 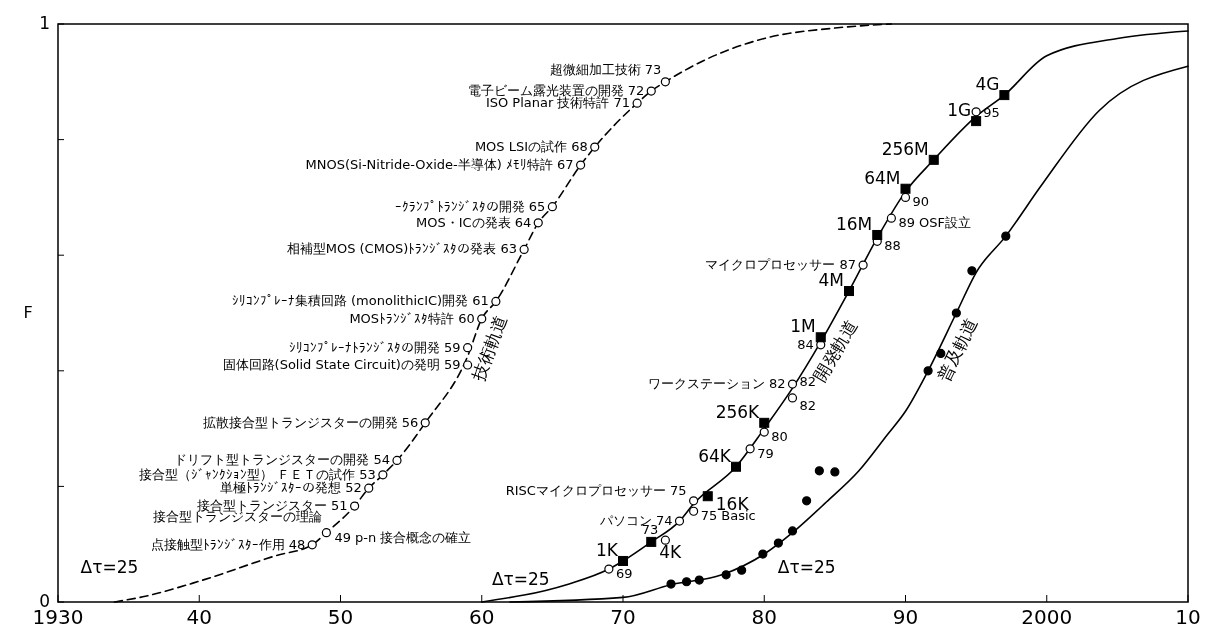 What do you see at coordinates (44, 23) in the screenshot?
I see `y-tick-label: 1` at bounding box center [44, 23].